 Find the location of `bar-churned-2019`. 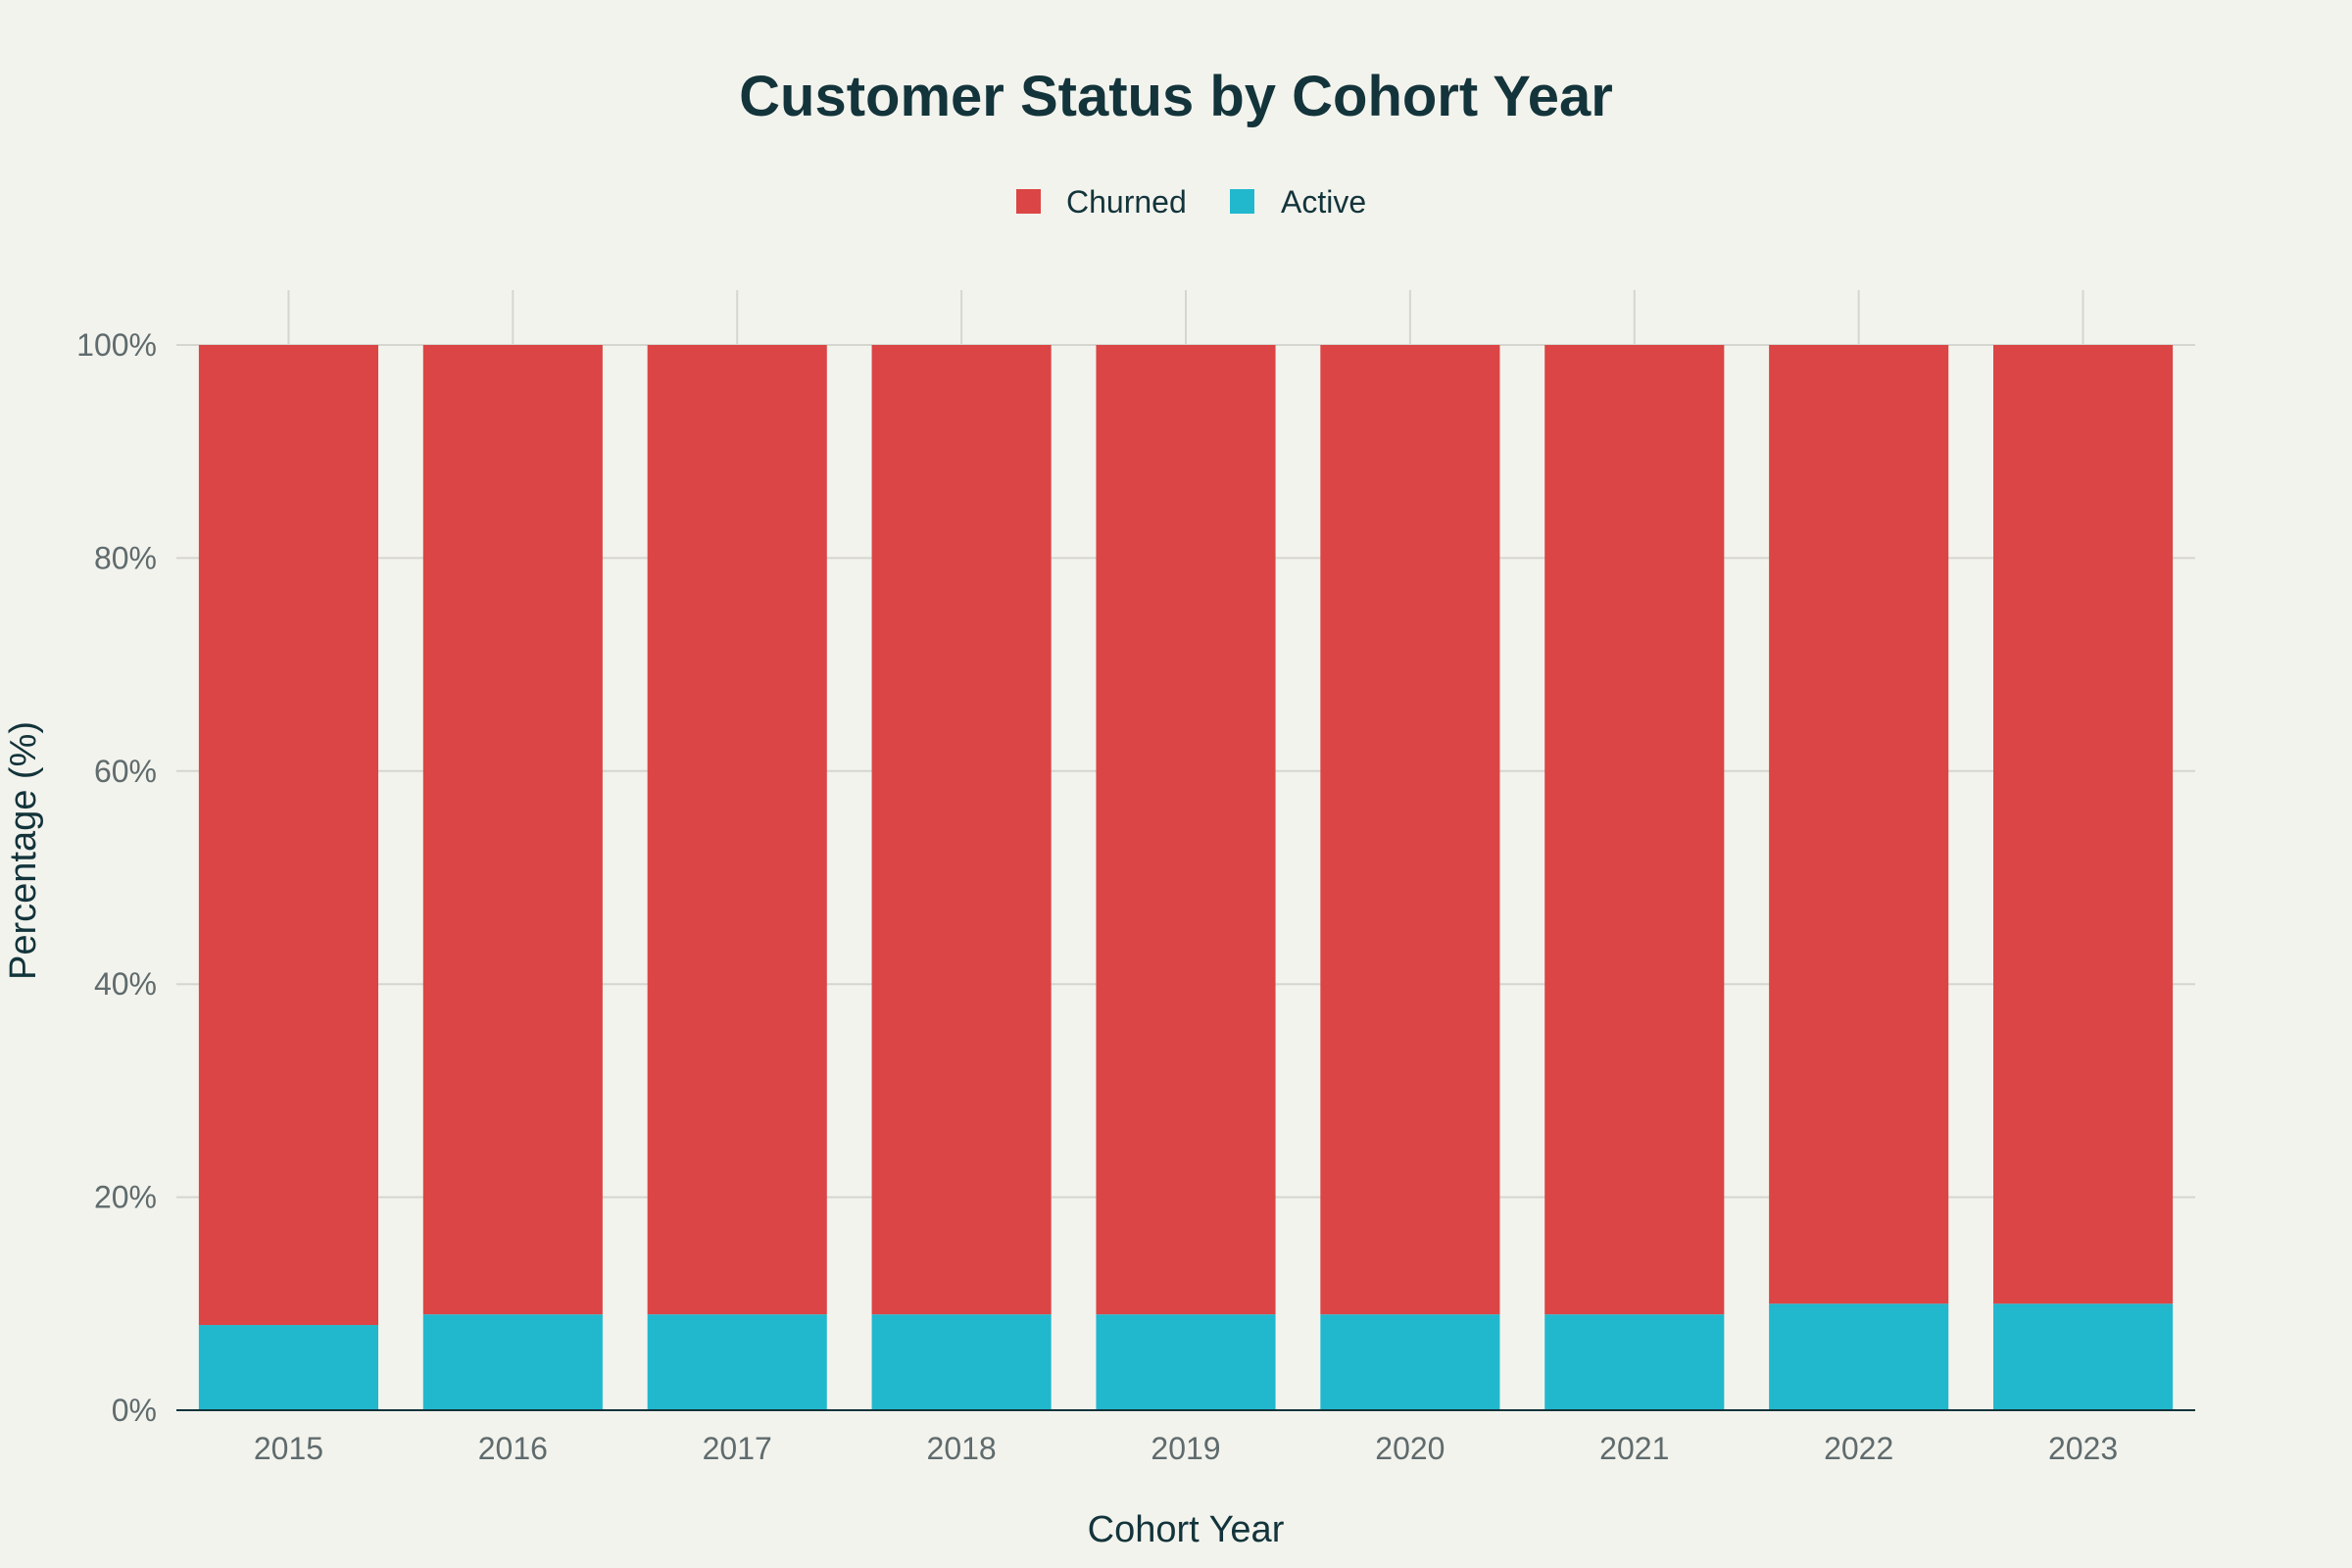

bar-churned-2019 is located at coordinates (1186, 830).